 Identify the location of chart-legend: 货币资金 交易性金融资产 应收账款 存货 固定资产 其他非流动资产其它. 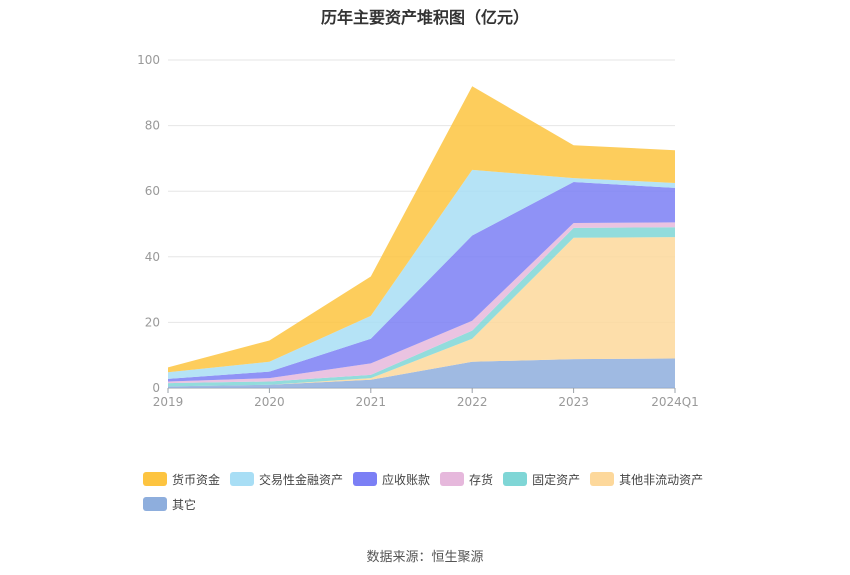
(443, 496).